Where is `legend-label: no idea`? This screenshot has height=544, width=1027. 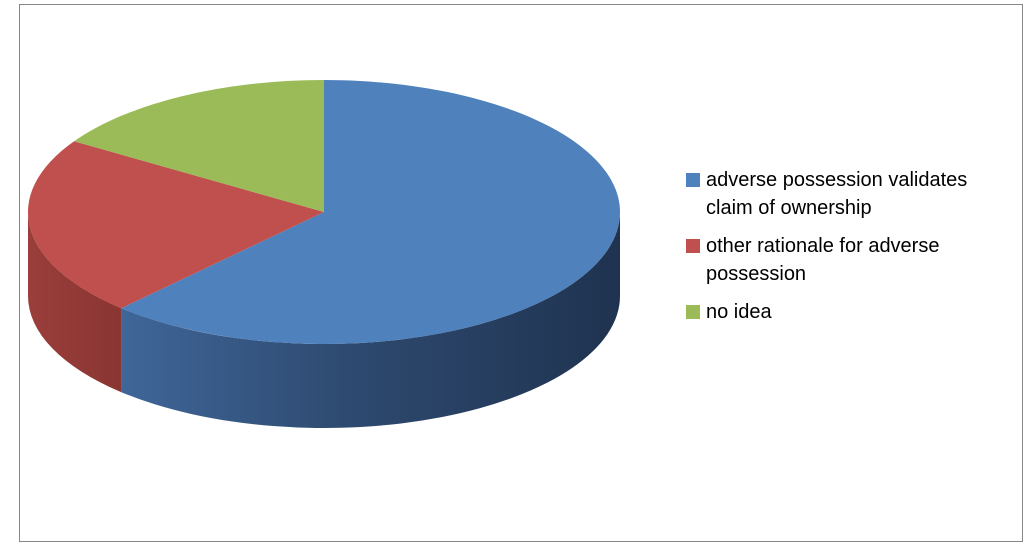 legend-label: no idea is located at coordinates (739, 312).